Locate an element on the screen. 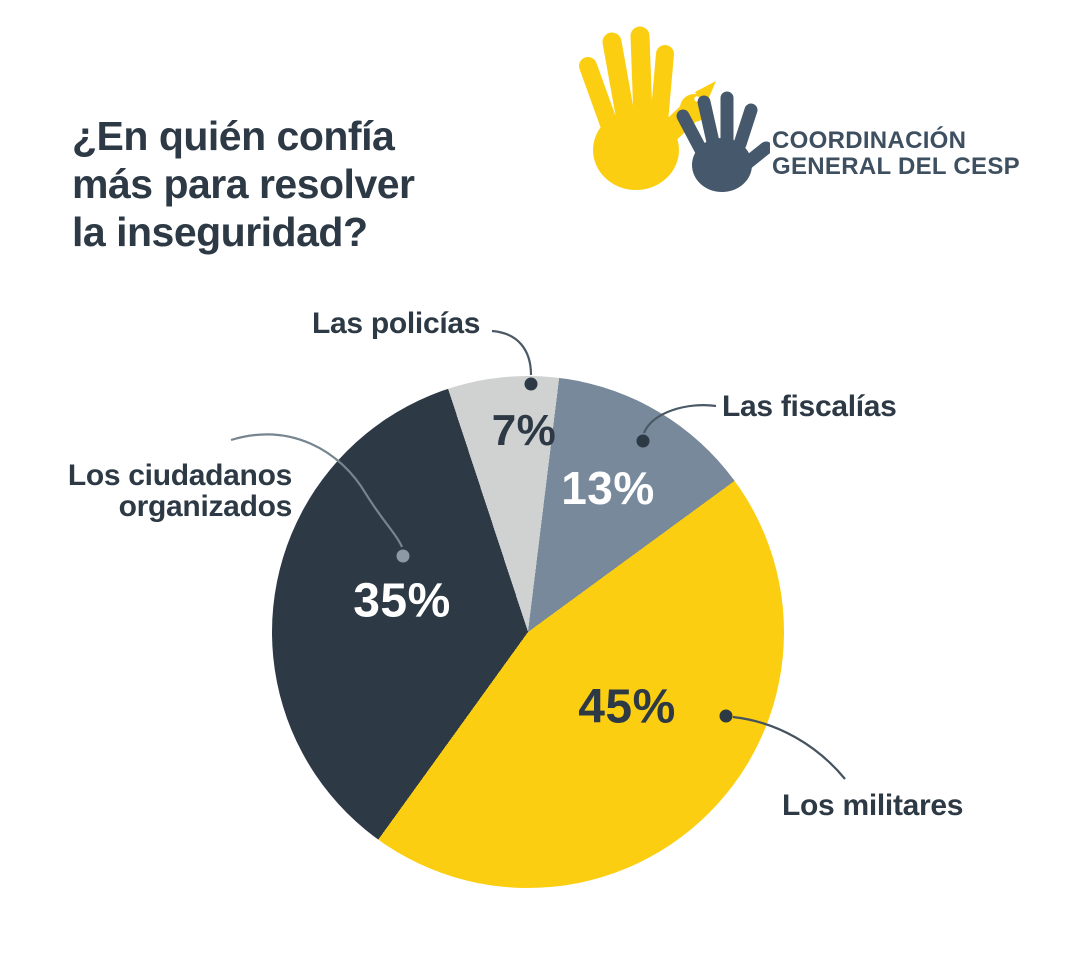 The width and height of the screenshot is (1080, 954). slice-label-fiscalias: Las fiscalías is located at coordinates (809, 406).